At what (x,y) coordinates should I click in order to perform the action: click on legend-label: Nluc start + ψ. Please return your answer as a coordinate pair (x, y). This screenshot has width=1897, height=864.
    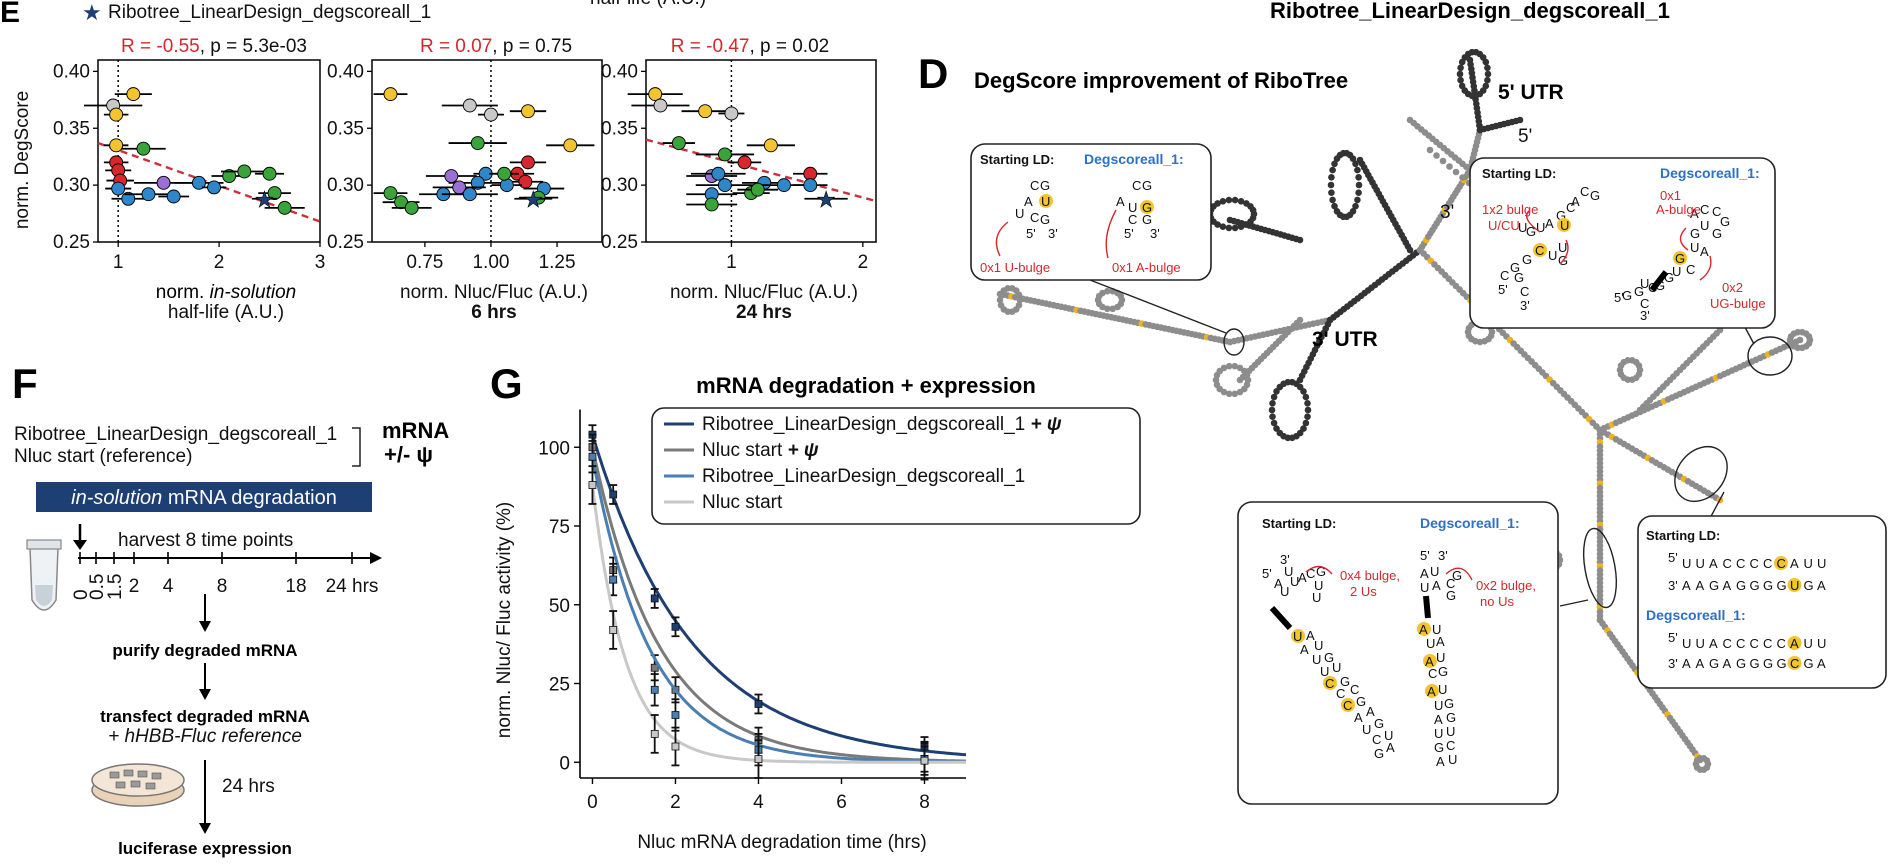
    Looking at the image, I should click on (760, 450).